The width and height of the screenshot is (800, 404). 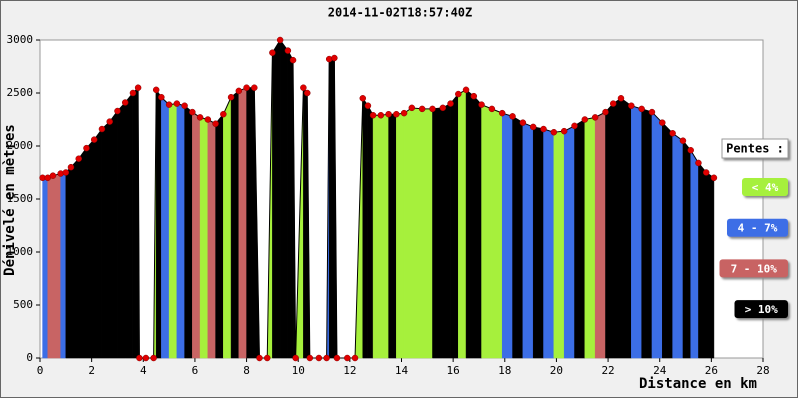 I want to click on x-tick-label: 16, so click(x=453, y=370).